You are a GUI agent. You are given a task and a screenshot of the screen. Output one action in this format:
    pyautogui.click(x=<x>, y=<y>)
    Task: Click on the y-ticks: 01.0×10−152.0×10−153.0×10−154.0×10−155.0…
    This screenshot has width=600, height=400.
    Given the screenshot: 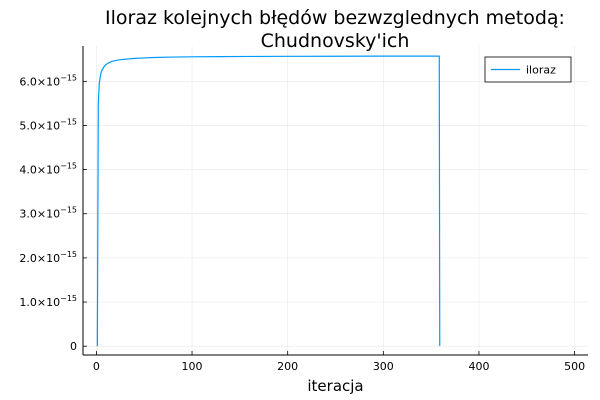 What is the action you would take?
    pyautogui.click(x=53, y=213)
    